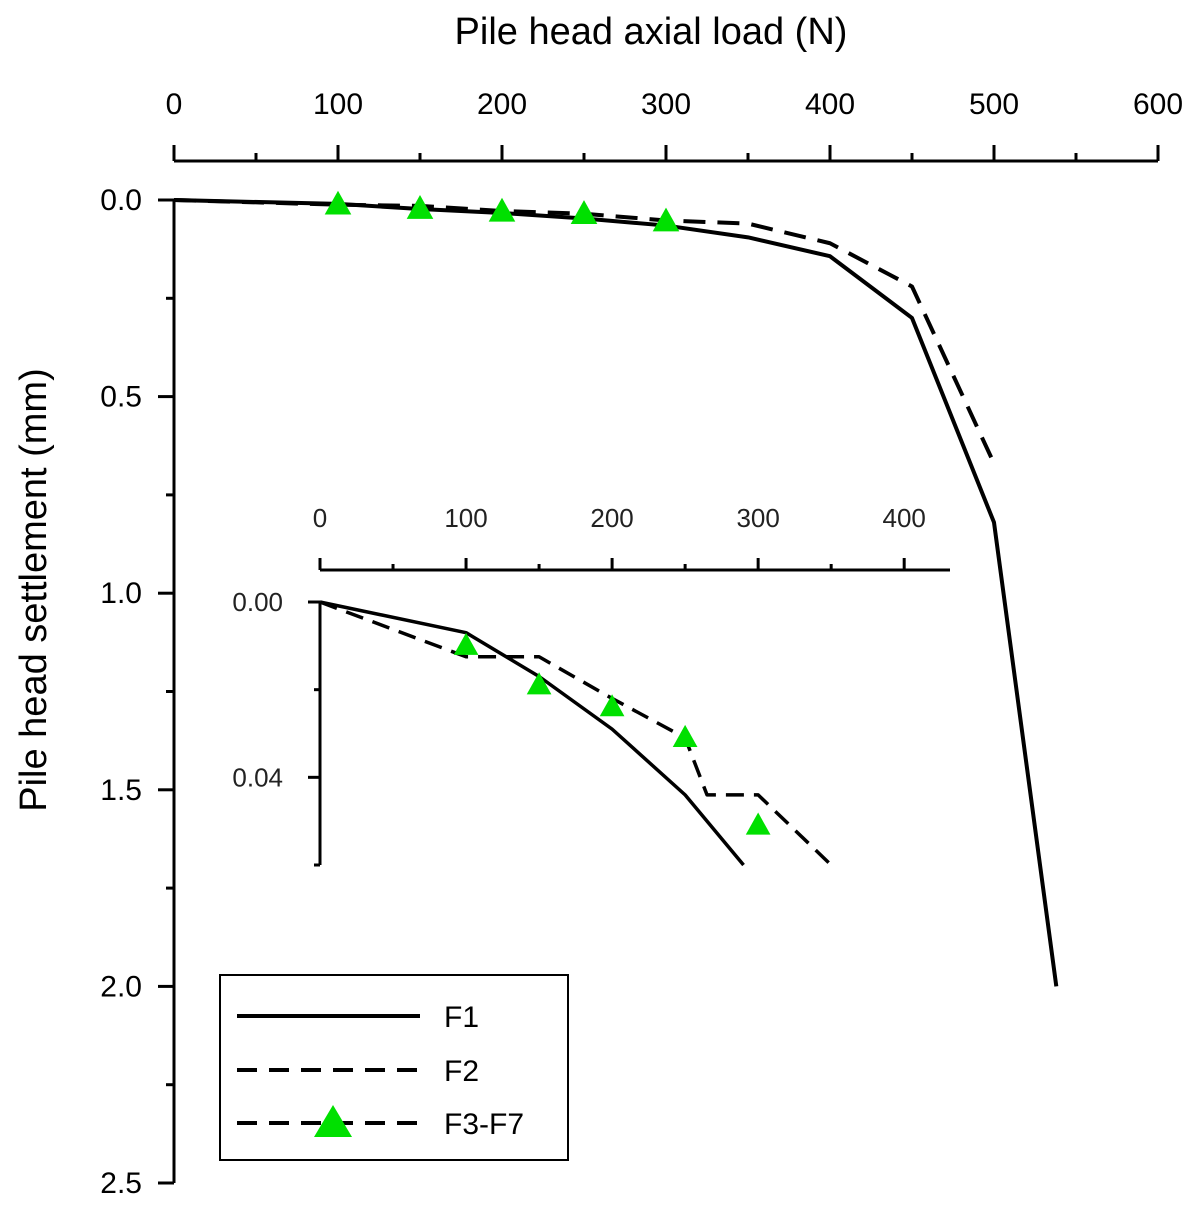  I want to click on x-tick-label: 400, so click(830, 104).